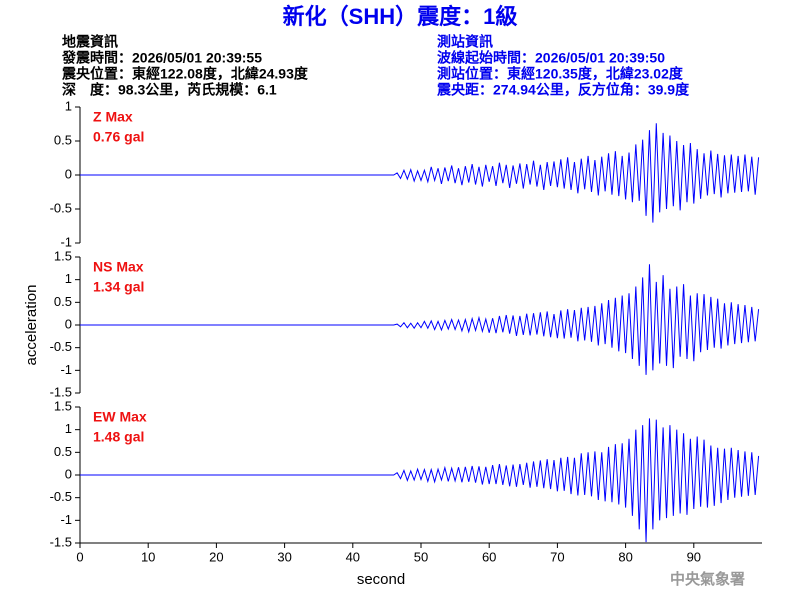 This screenshot has width=800, height=600. I want to click on station-info: 測站位置：東經120.35度，北緯23.02度, so click(560, 74).